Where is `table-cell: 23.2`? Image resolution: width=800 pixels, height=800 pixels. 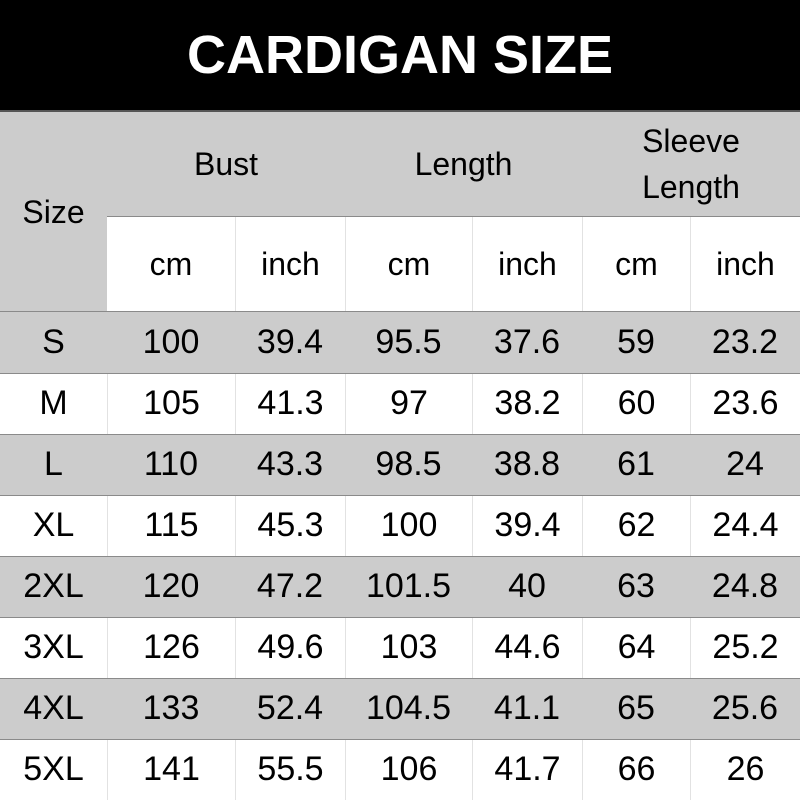 table-cell: 23.2 is located at coordinates (745, 342).